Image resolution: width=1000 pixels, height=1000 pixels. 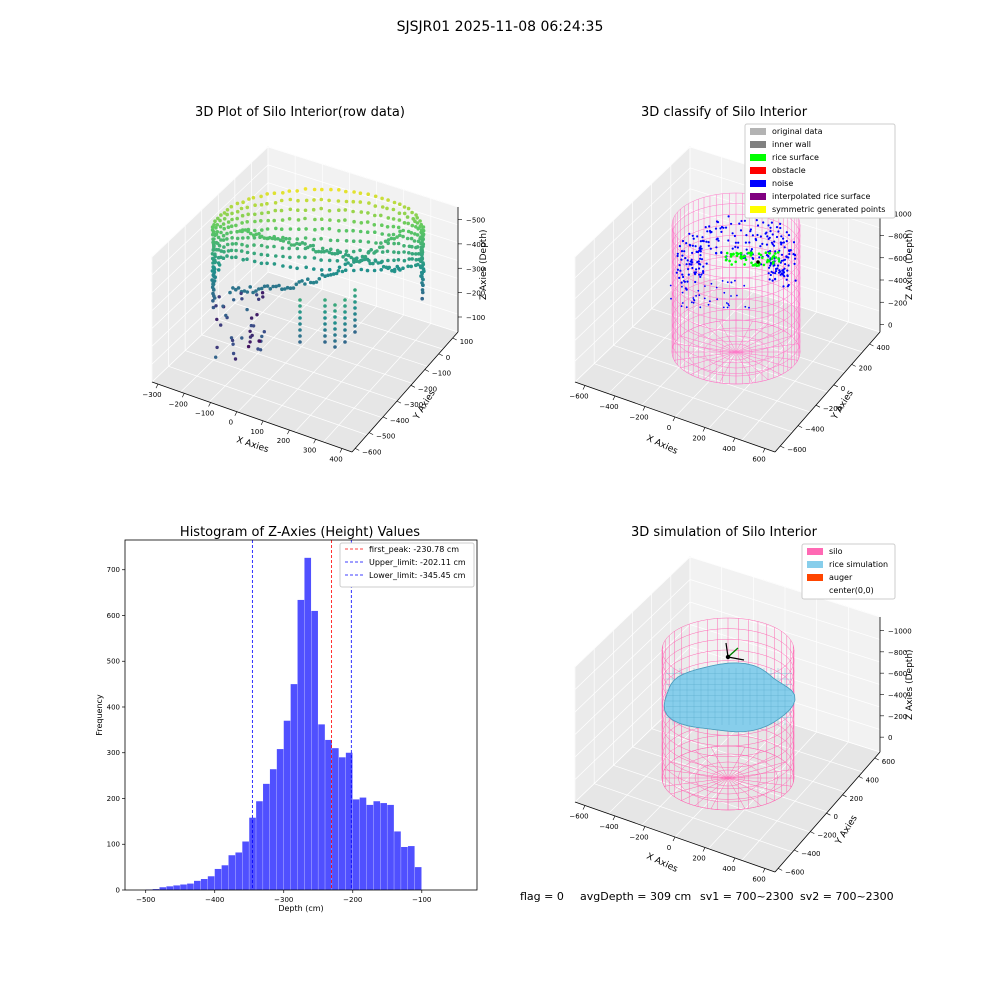 I want to click on raw-x-ticks: −300 −200 −100 0 100 200 300 400, so click(x=242, y=423).